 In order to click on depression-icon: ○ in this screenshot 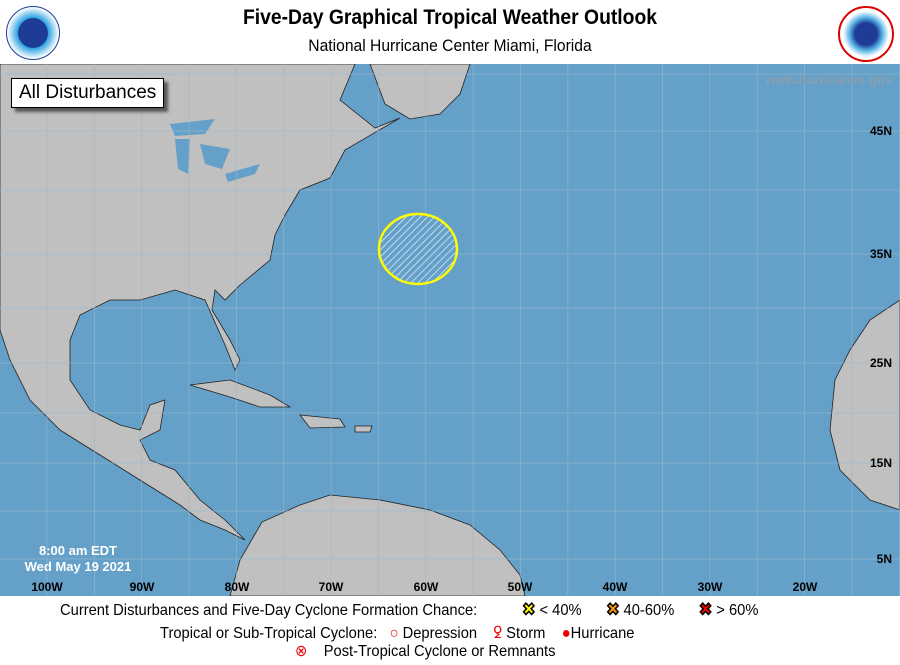, I will do `click(394, 633)`.